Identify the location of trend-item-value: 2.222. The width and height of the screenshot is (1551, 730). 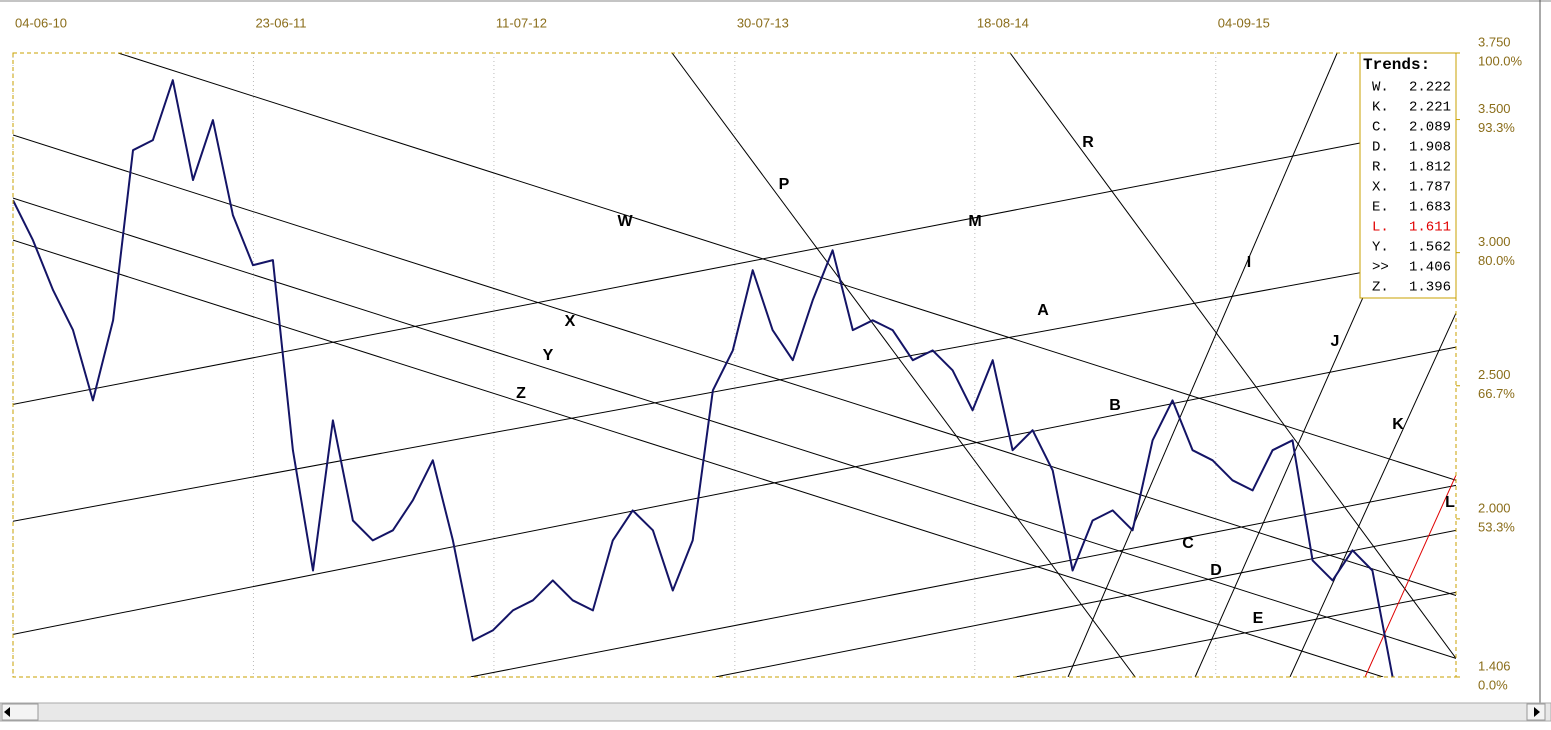
(1430, 88).